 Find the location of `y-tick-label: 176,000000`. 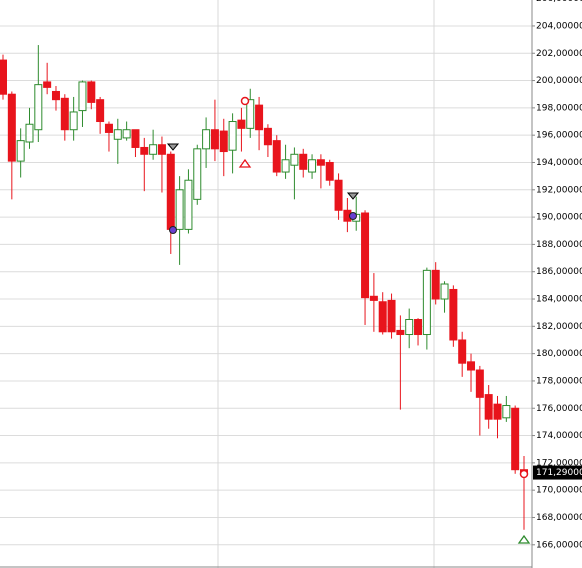

y-tick-label: 176,000000 is located at coordinates (559, 409).